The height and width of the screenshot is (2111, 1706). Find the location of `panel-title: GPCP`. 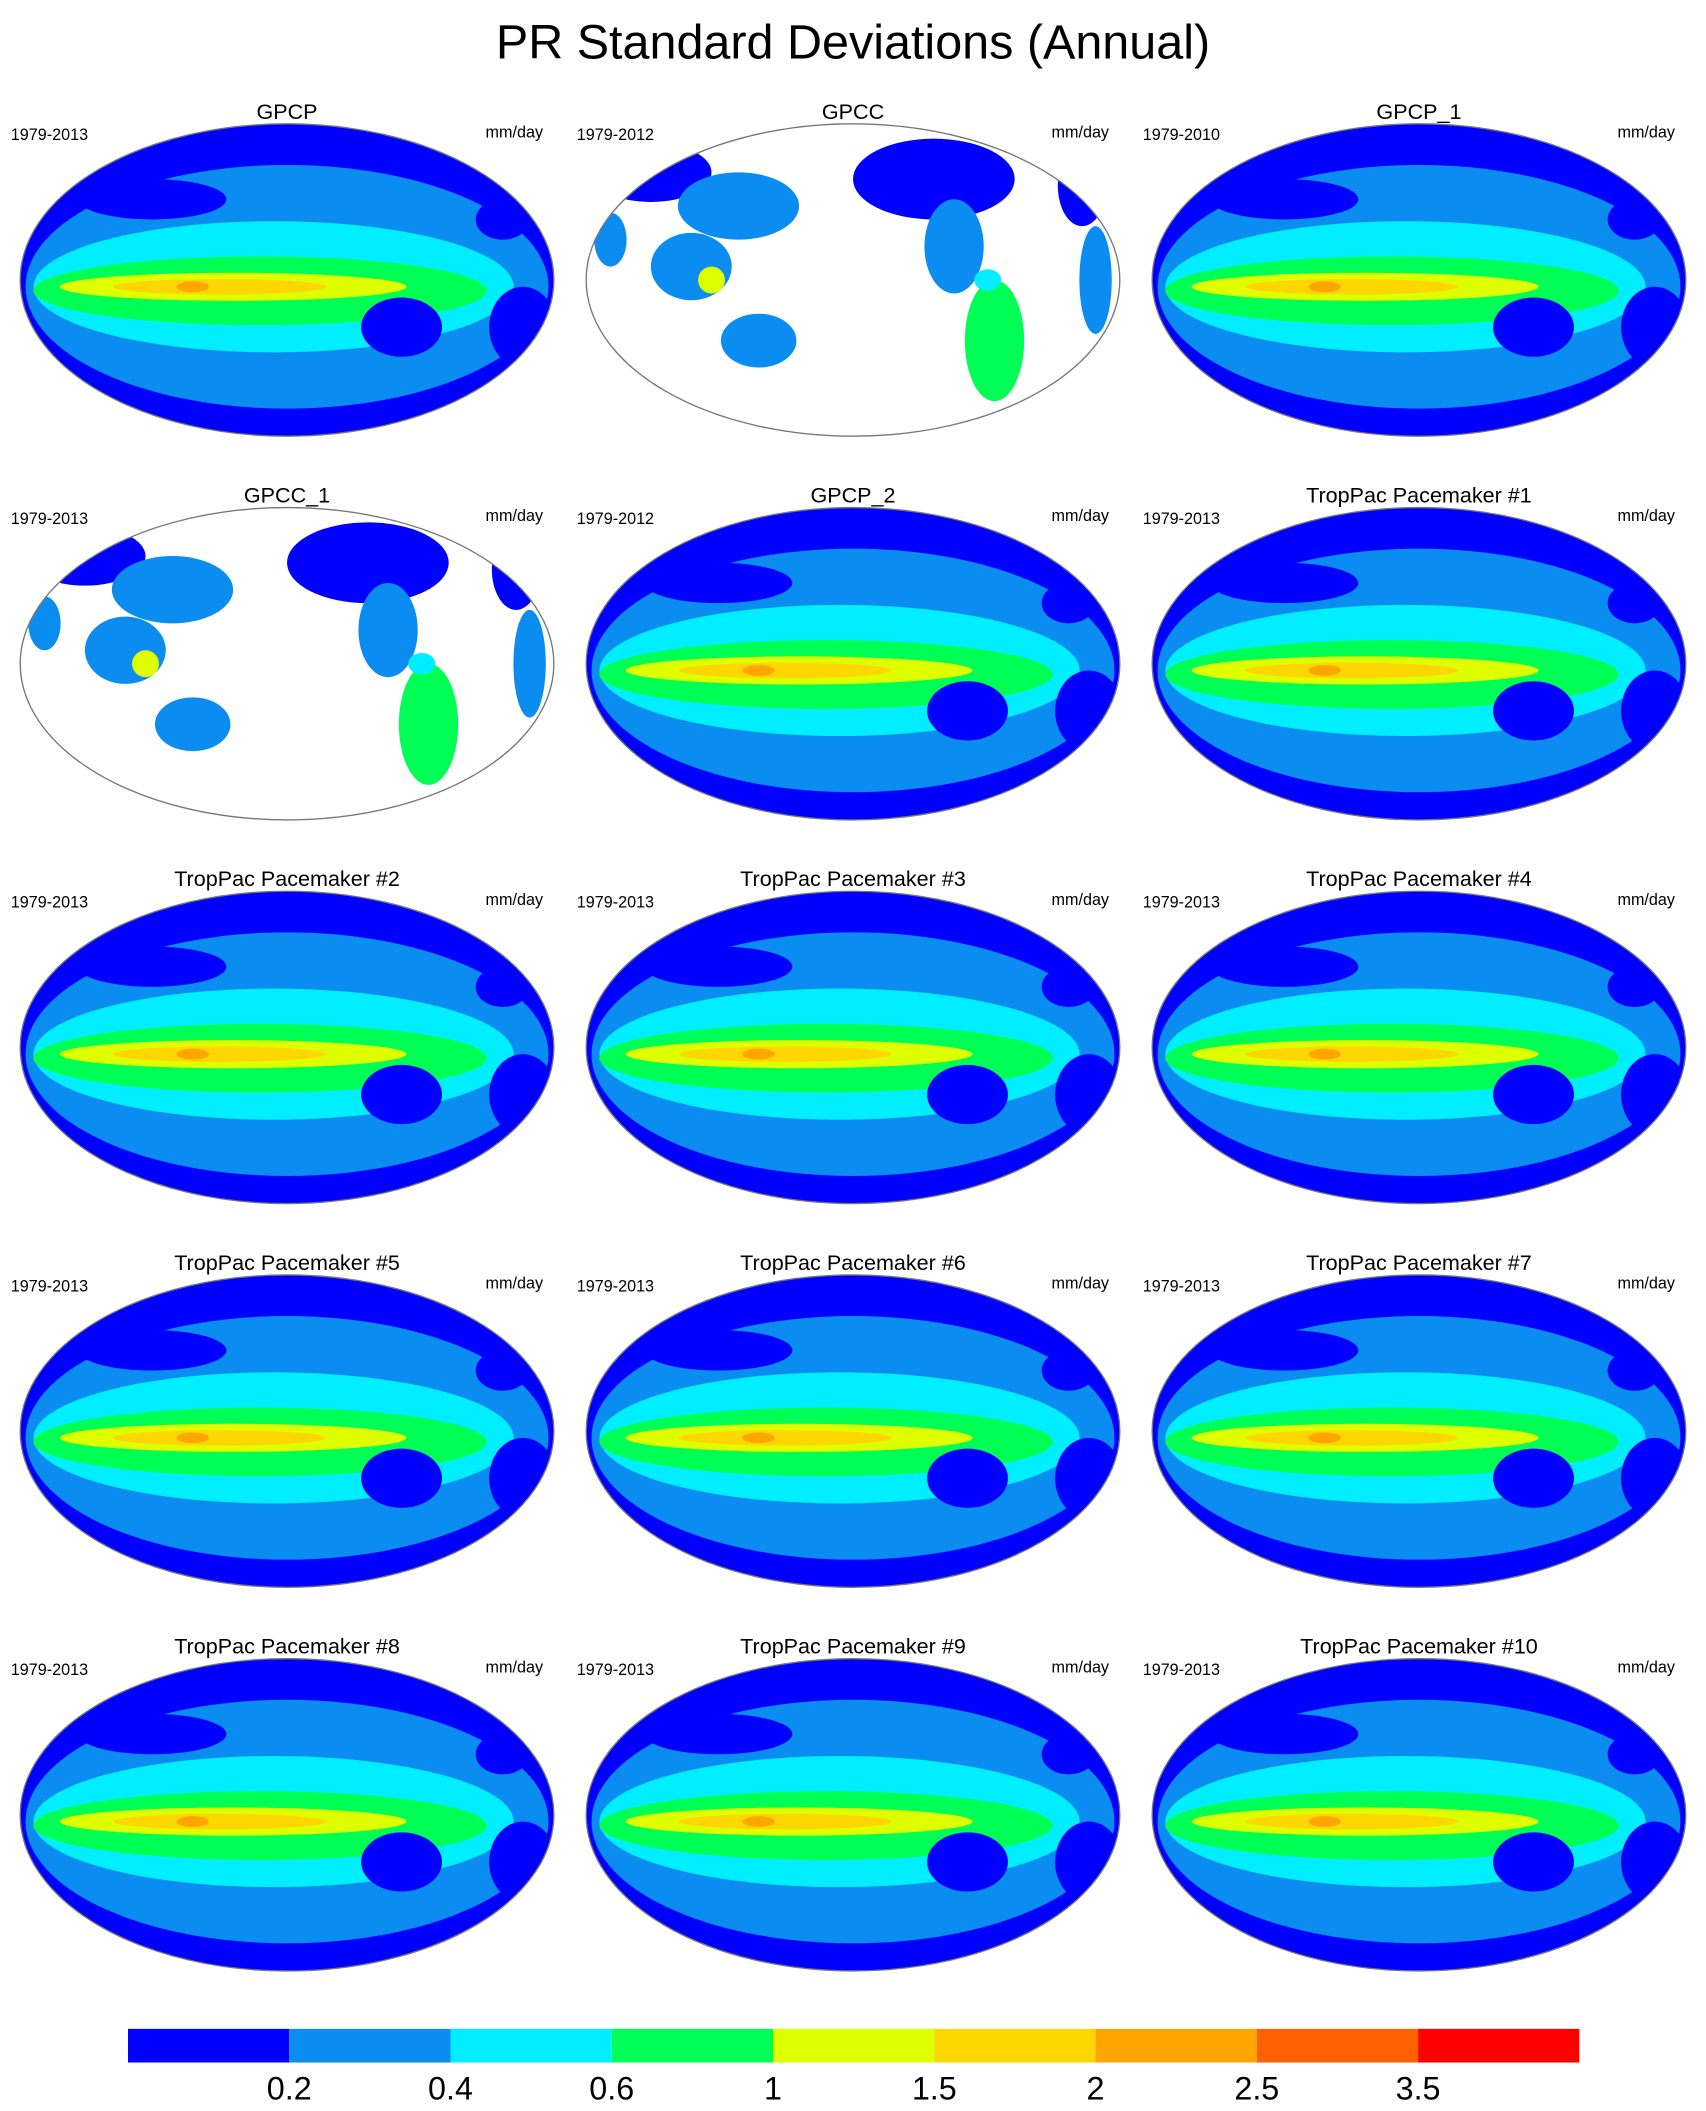

panel-title: GPCP is located at coordinates (286, 111).